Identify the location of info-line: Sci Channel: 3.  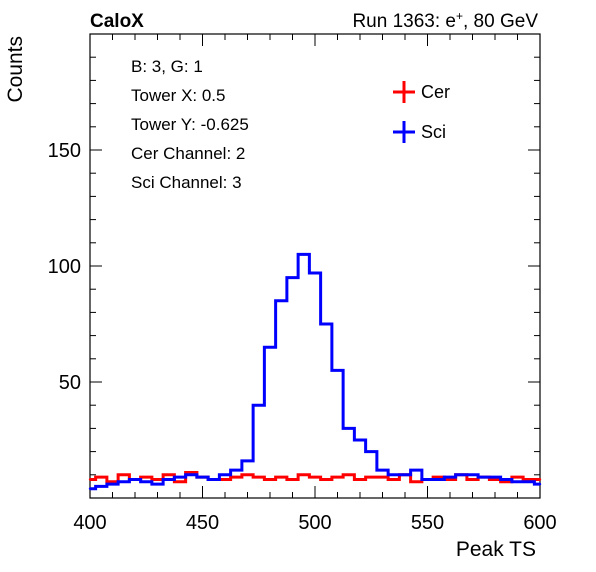
(186, 182).